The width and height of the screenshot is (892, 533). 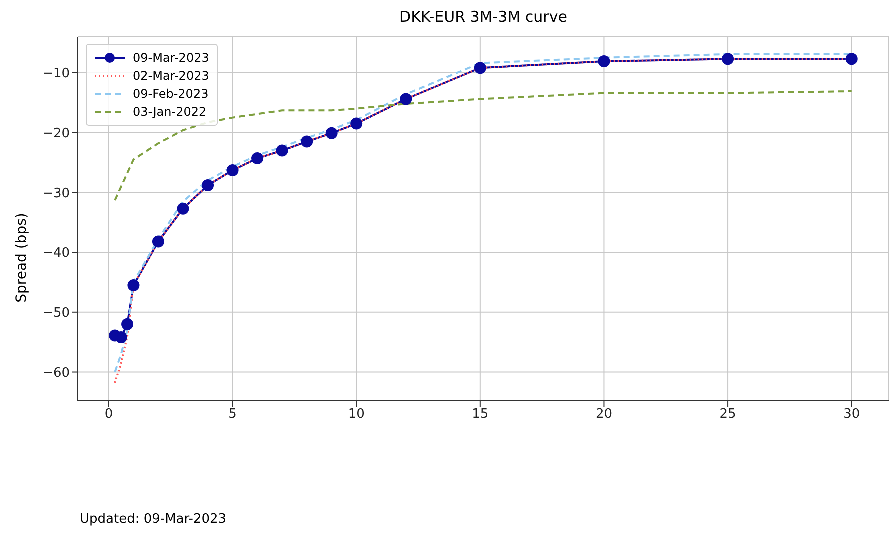 What do you see at coordinates (56, 254) in the screenshot?
I see `y-tick-label: −40` at bounding box center [56, 254].